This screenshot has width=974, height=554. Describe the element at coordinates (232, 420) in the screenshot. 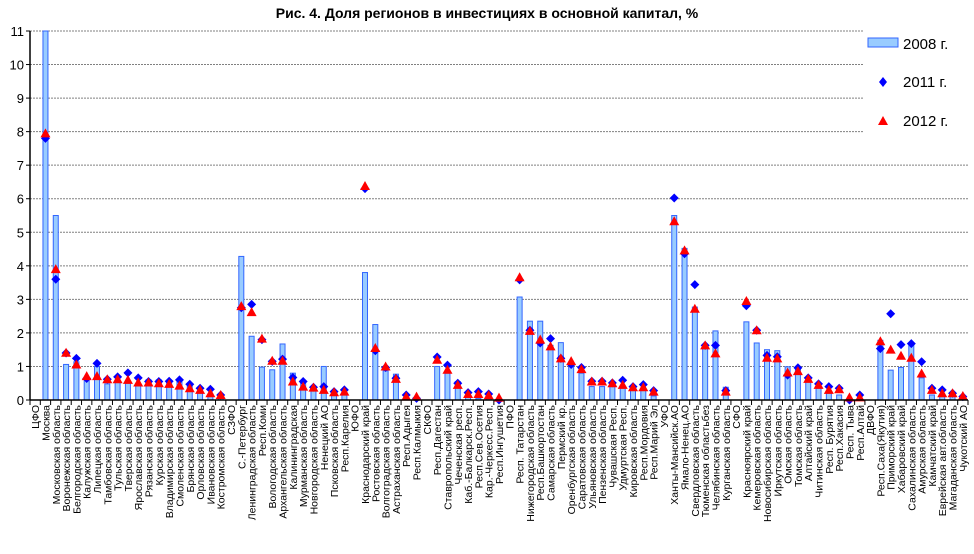

I see `x-category-label: СЗФО` at that location.